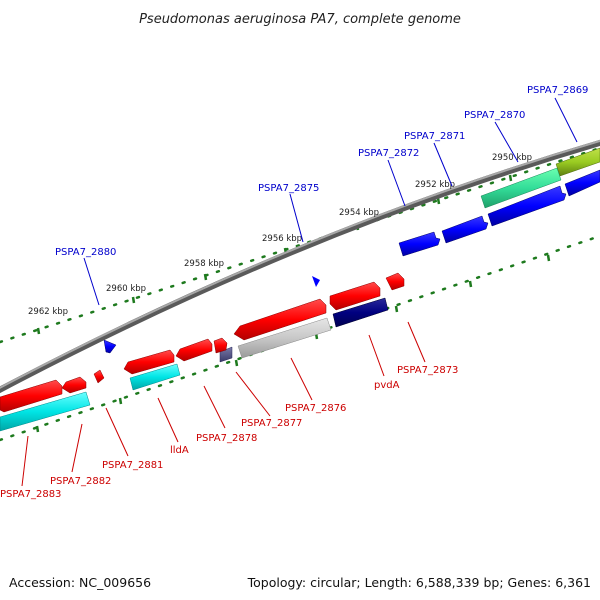  What do you see at coordinates (512, 158) in the screenshot?
I see `scale-label-2950: 2950 kbp` at bounding box center [512, 158].